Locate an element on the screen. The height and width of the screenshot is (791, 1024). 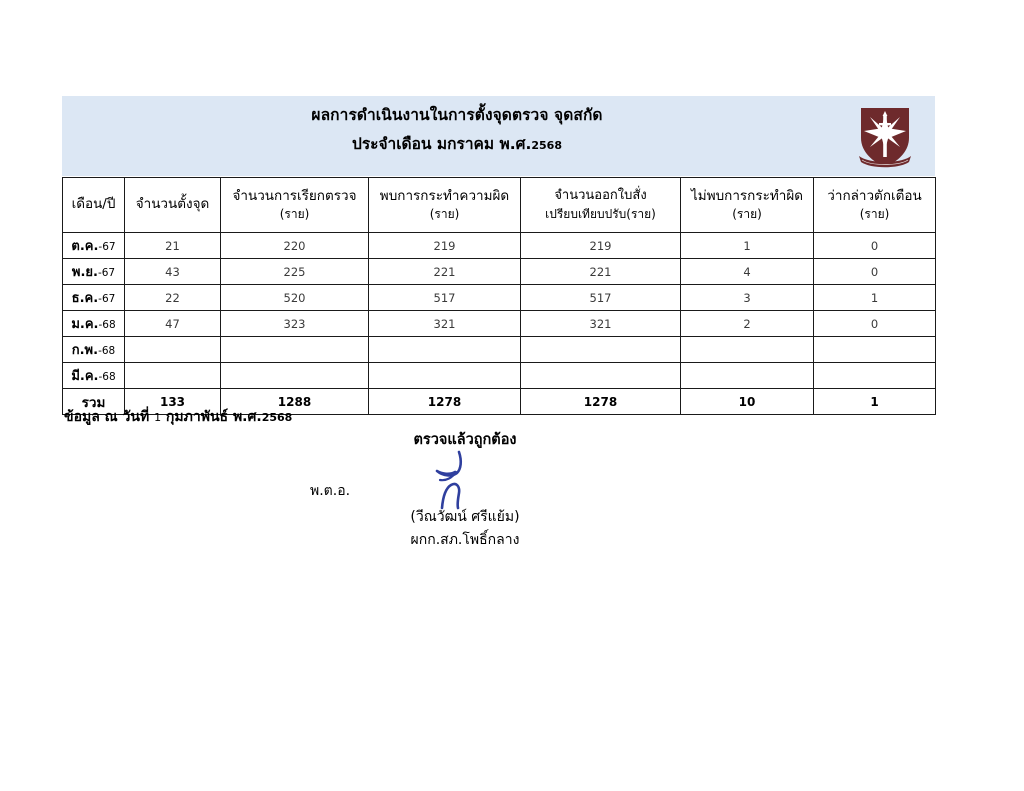
cell-inspections: 323 is located at coordinates (294, 323).